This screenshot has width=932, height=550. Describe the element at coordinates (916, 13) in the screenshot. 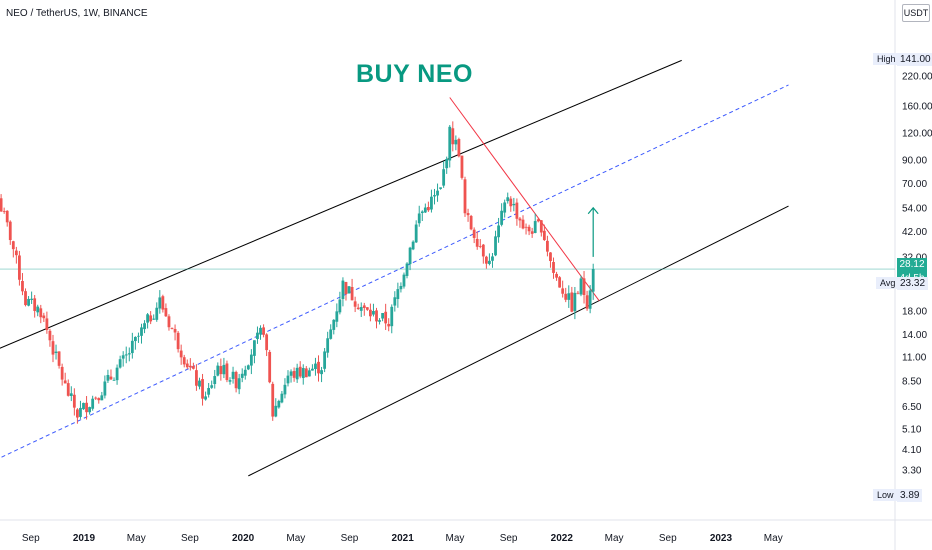

I see `currency-unit-button: USDT` at that location.